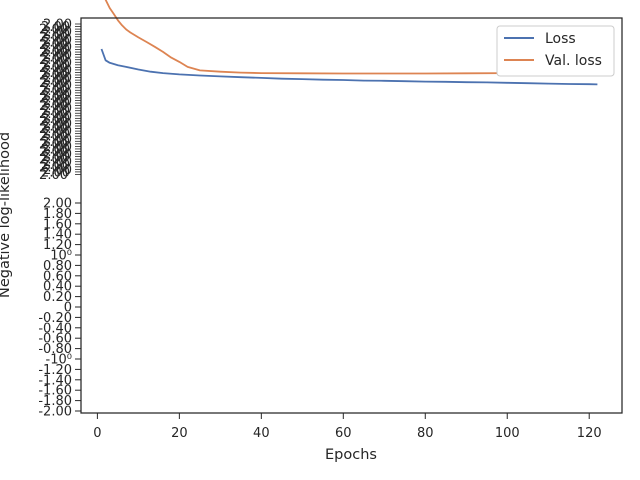  Describe the element at coordinates (555, 51) in the screenshot. I see `legend: Loss Val. loss` at that location.